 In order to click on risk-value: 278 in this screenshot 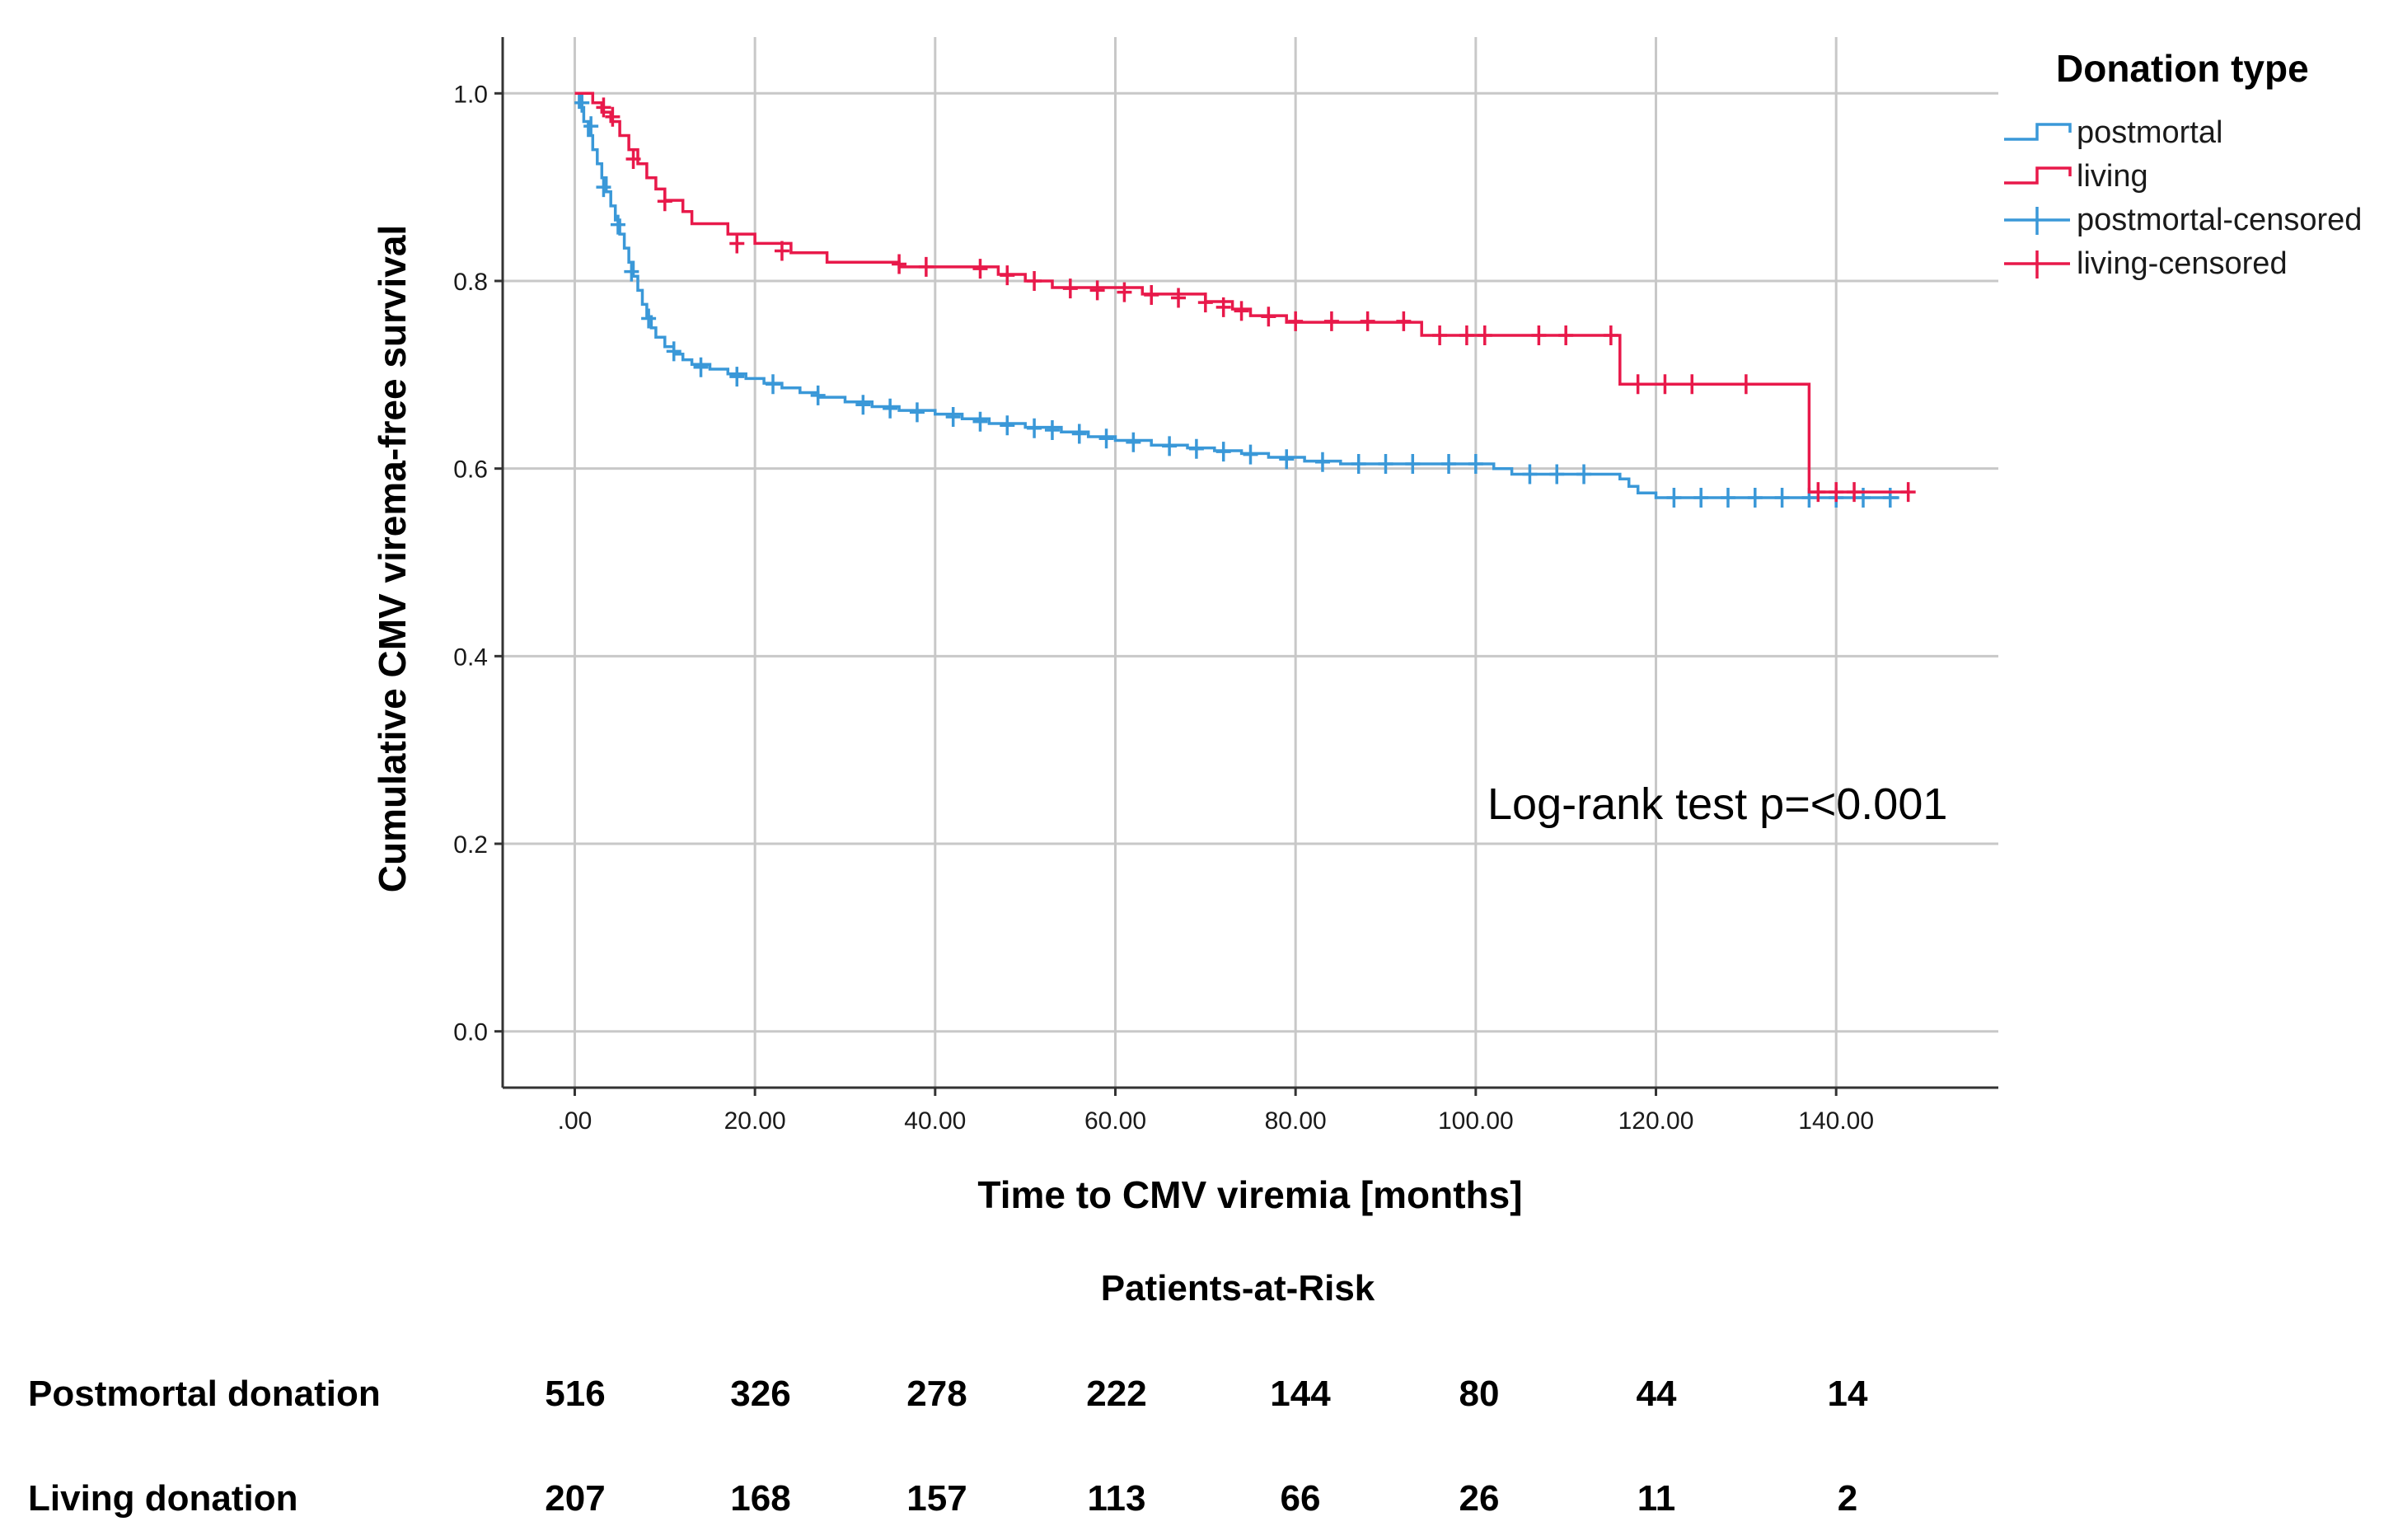, I will do `click(936, 1394)`.